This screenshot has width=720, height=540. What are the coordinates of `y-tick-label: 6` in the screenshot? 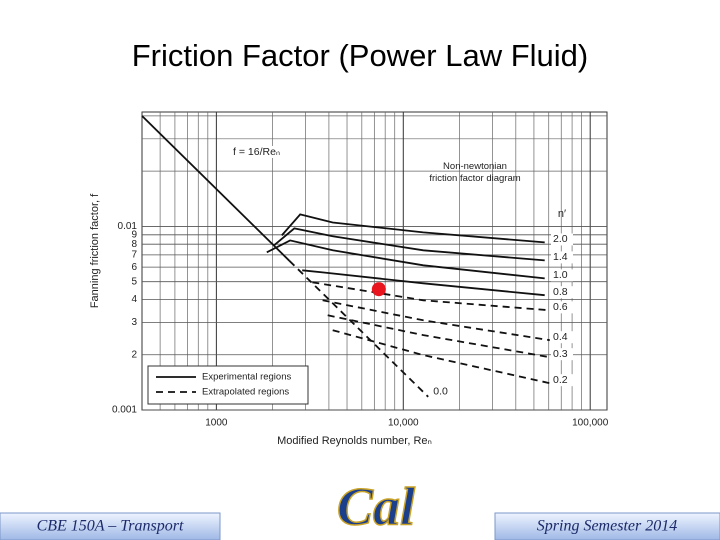 It's located at (134, 267).